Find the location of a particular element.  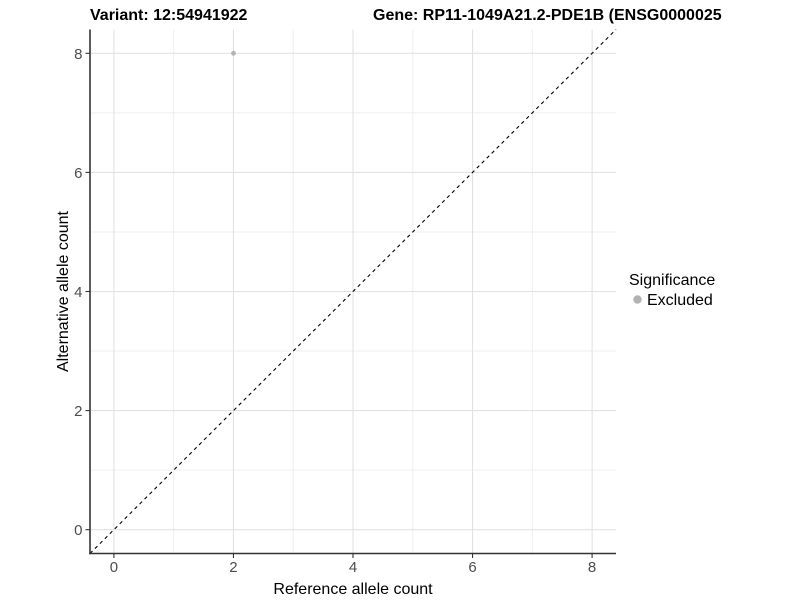

x-tick-label: 8 is located at coordinates (592, 567).